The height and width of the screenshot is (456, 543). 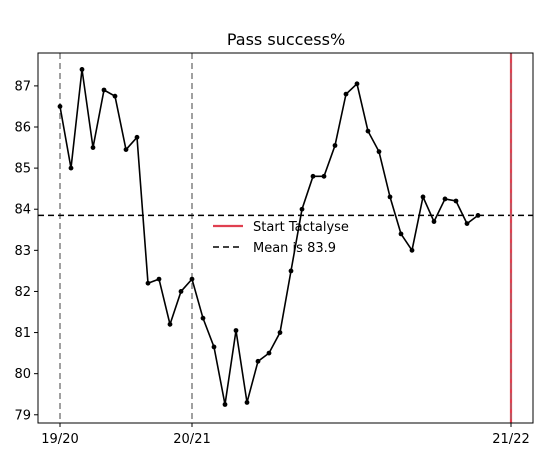 I want to click on x-axis-ticks: 19/20 20/21 21/22, so click(x=285, y=435).